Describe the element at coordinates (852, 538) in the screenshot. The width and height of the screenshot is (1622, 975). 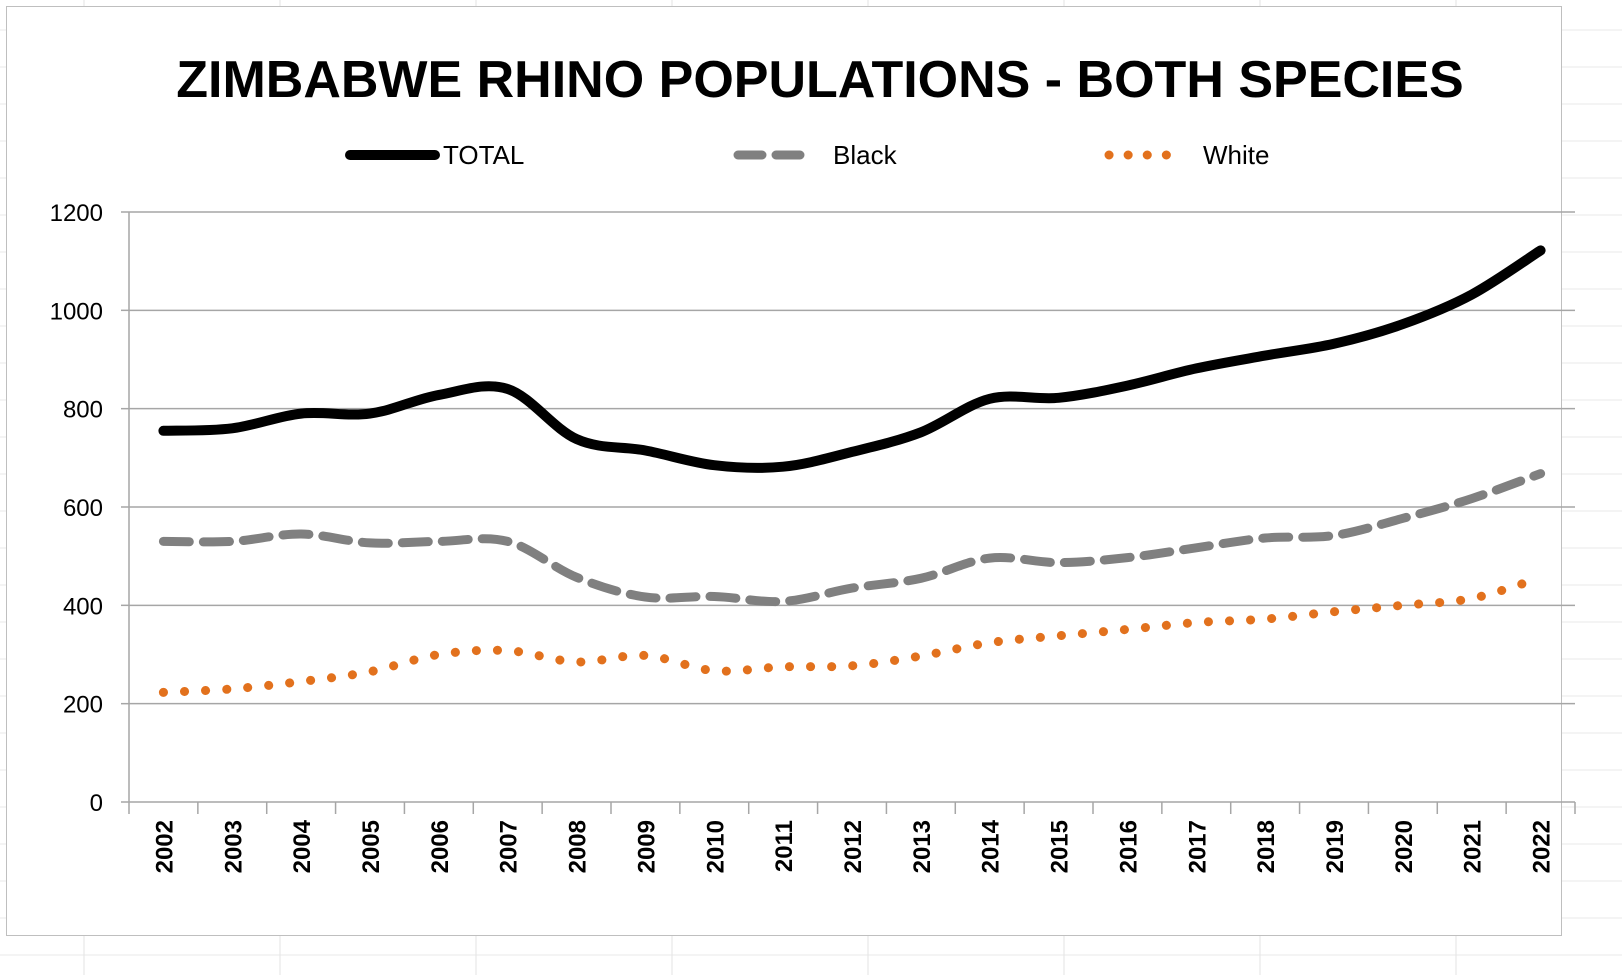
I see `series-line-black` at that location.